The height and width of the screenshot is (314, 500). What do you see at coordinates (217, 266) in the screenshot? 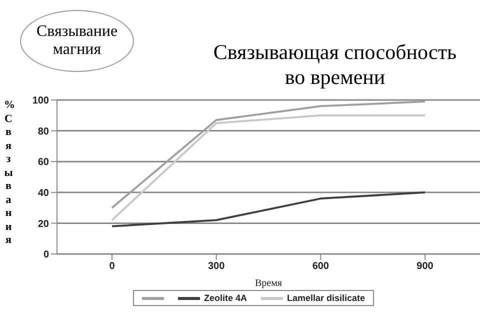
I see `x-tick-label: 300` at bounding box center [217, 266].